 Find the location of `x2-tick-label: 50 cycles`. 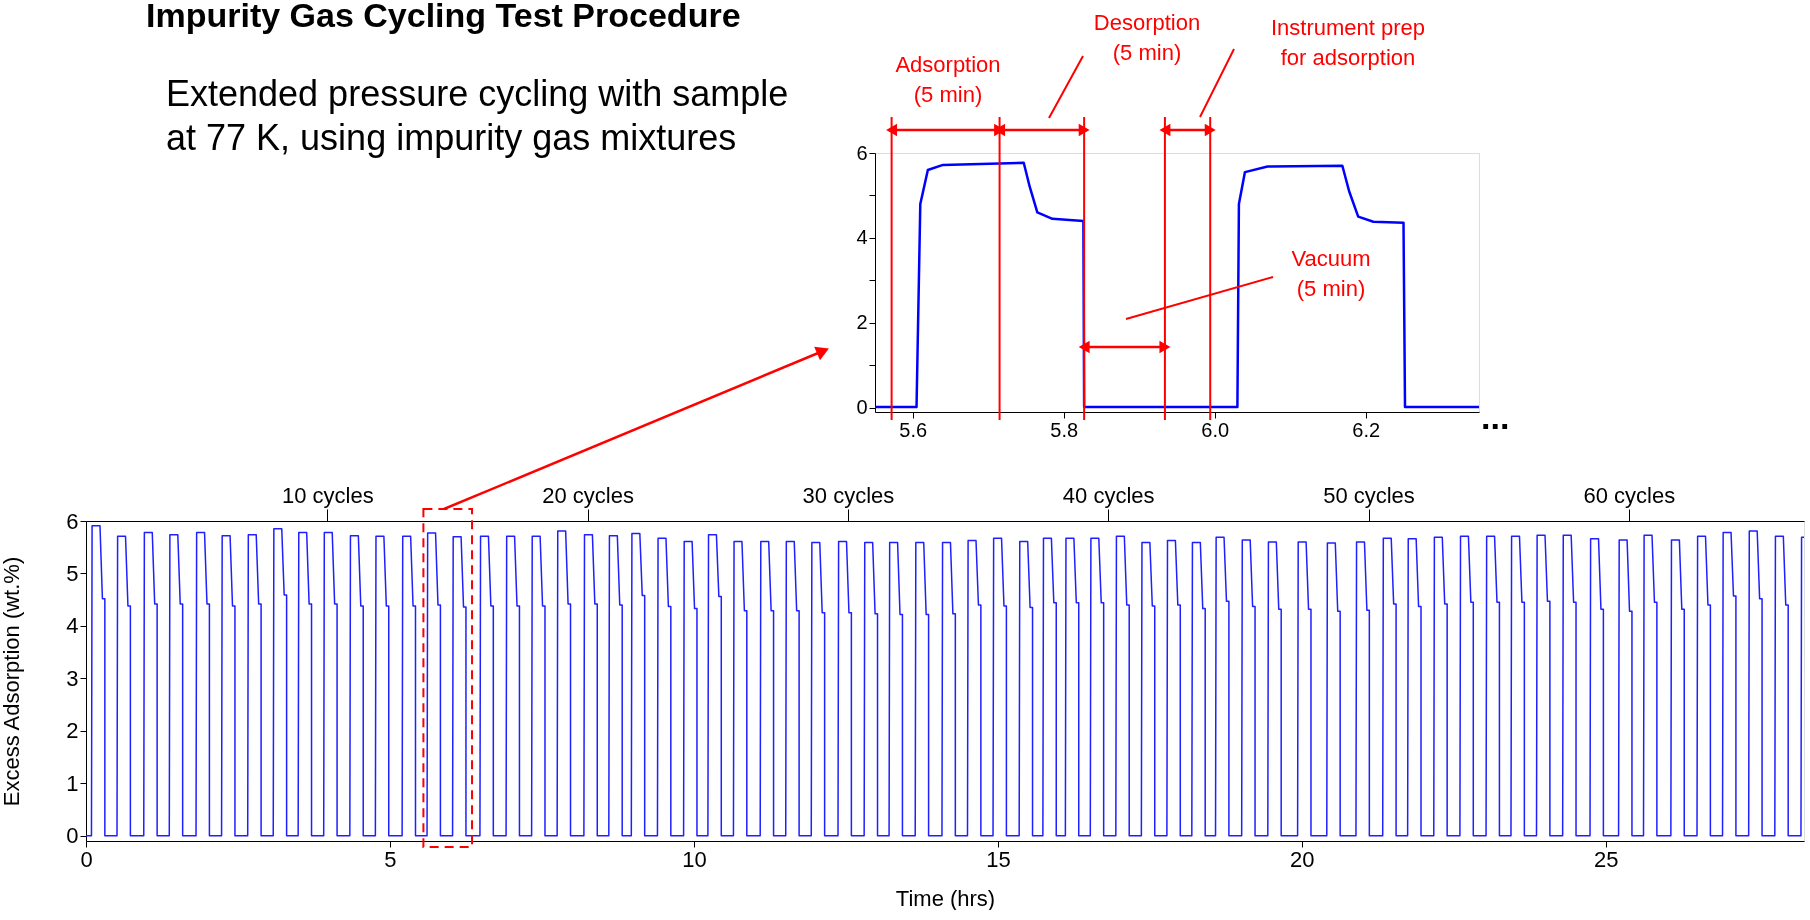

x2-tick-label: 50 cycles is located at coordinates (1369, 495).